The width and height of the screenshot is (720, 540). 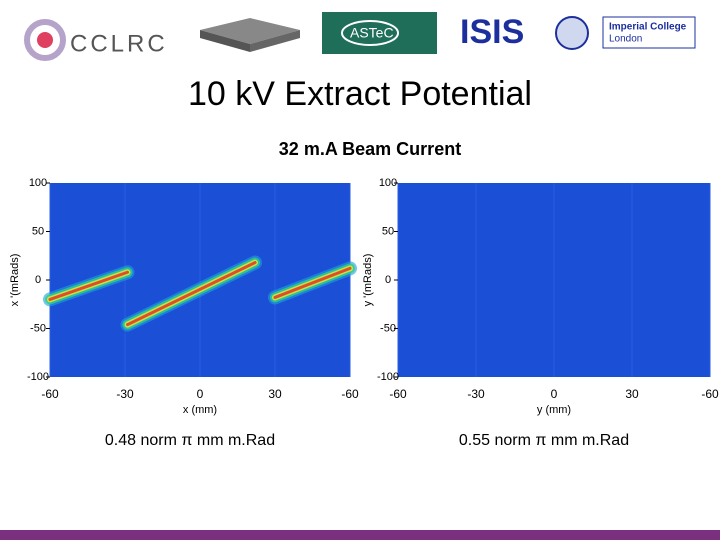 What do you see at coordinates (15, 280) in the screenshot?
I see `y-axis-label: x '(mRads)` at bounding box center [15, 280].